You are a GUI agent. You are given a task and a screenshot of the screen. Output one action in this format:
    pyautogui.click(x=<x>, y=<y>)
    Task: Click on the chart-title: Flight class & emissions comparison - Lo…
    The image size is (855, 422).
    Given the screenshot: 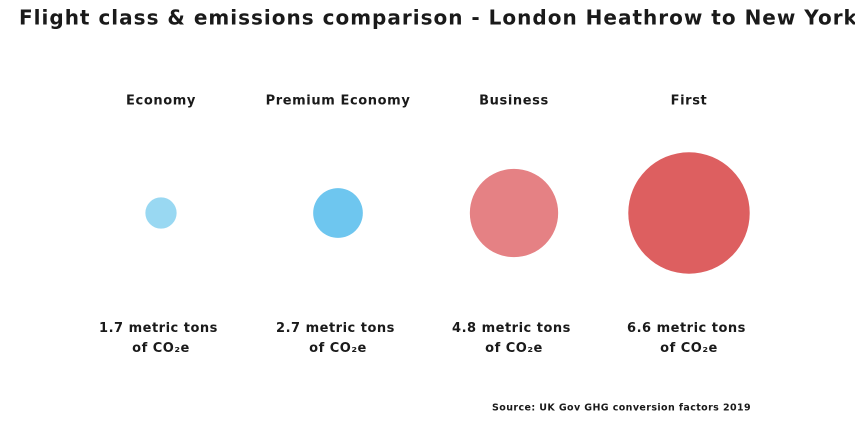 What is the action you would take?
    pyautogui.click(x=437, y=18)
    